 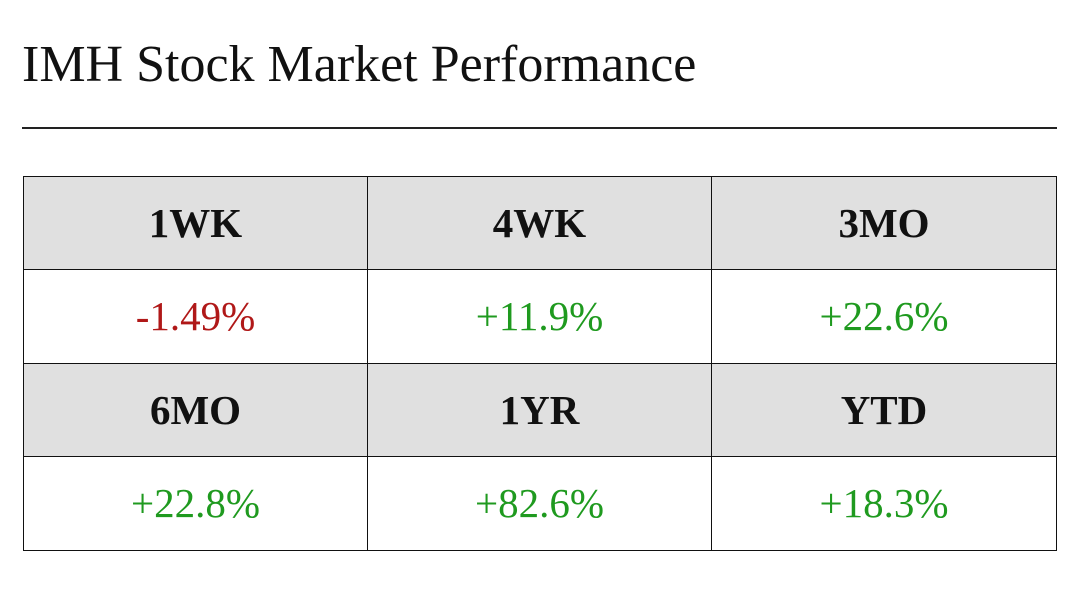 I want to click on period-change: +22.8%, so click(x=196, y=503).